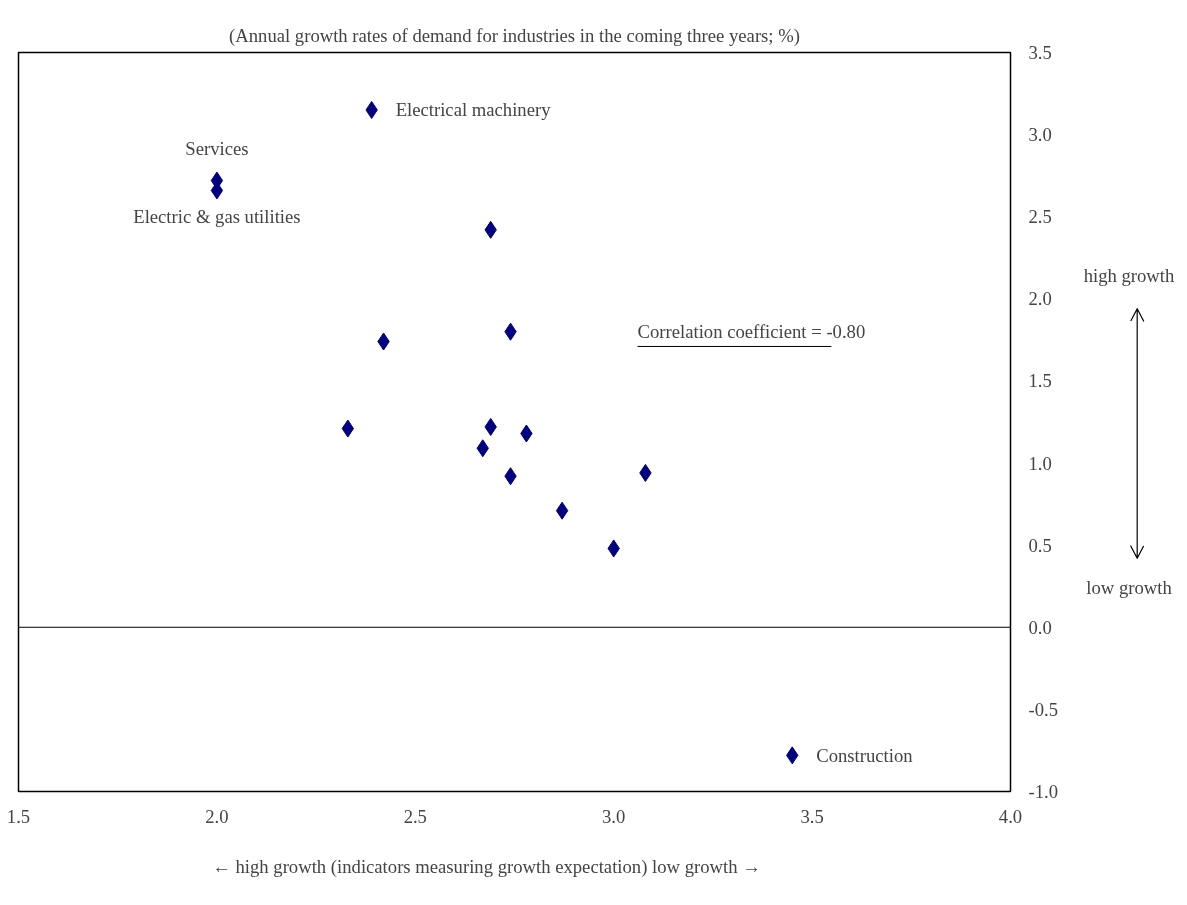  I want to click on y-tick-label: 1.5, so click(1040, 381).